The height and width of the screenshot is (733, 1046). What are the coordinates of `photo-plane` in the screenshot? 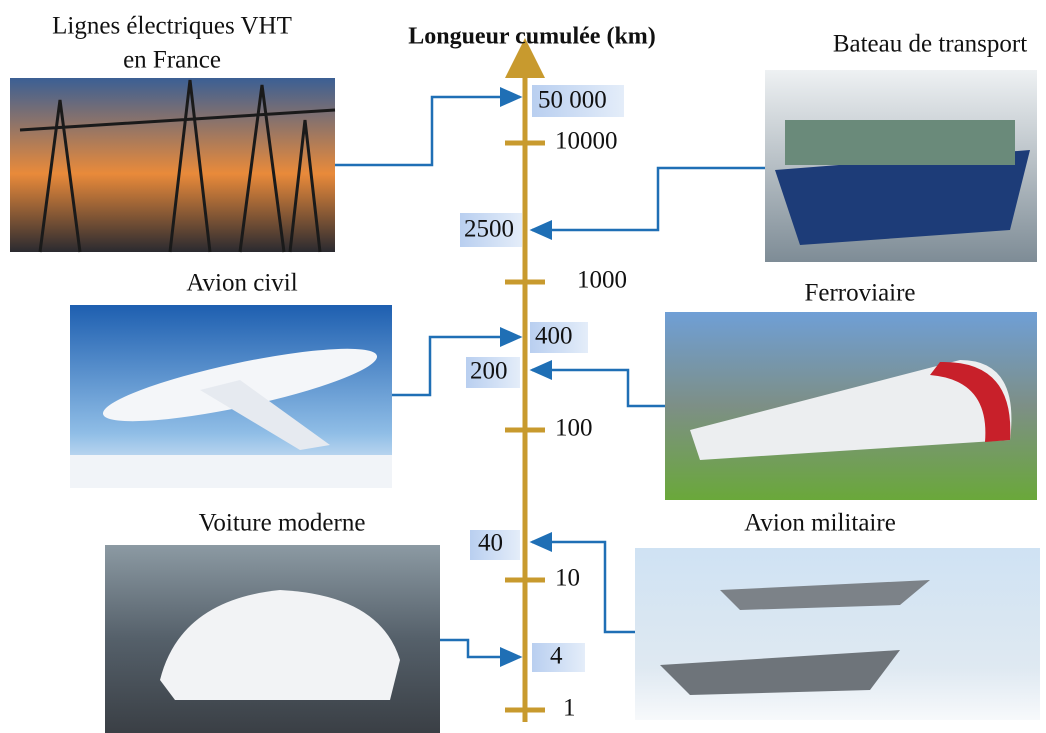 It's located at (231, 396).